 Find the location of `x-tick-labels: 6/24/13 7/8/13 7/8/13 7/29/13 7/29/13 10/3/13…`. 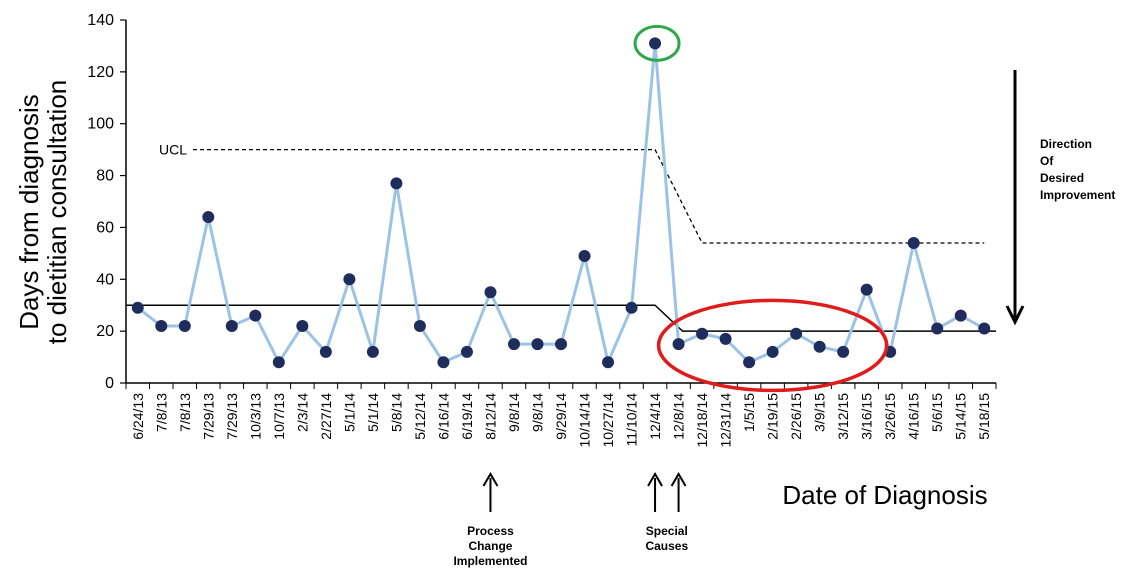

x-tick-labels: 6/24/13 7/8/13 7/8/13 7/29/13 7/29/13 10/3/13… is located at coordinates (561, 420).